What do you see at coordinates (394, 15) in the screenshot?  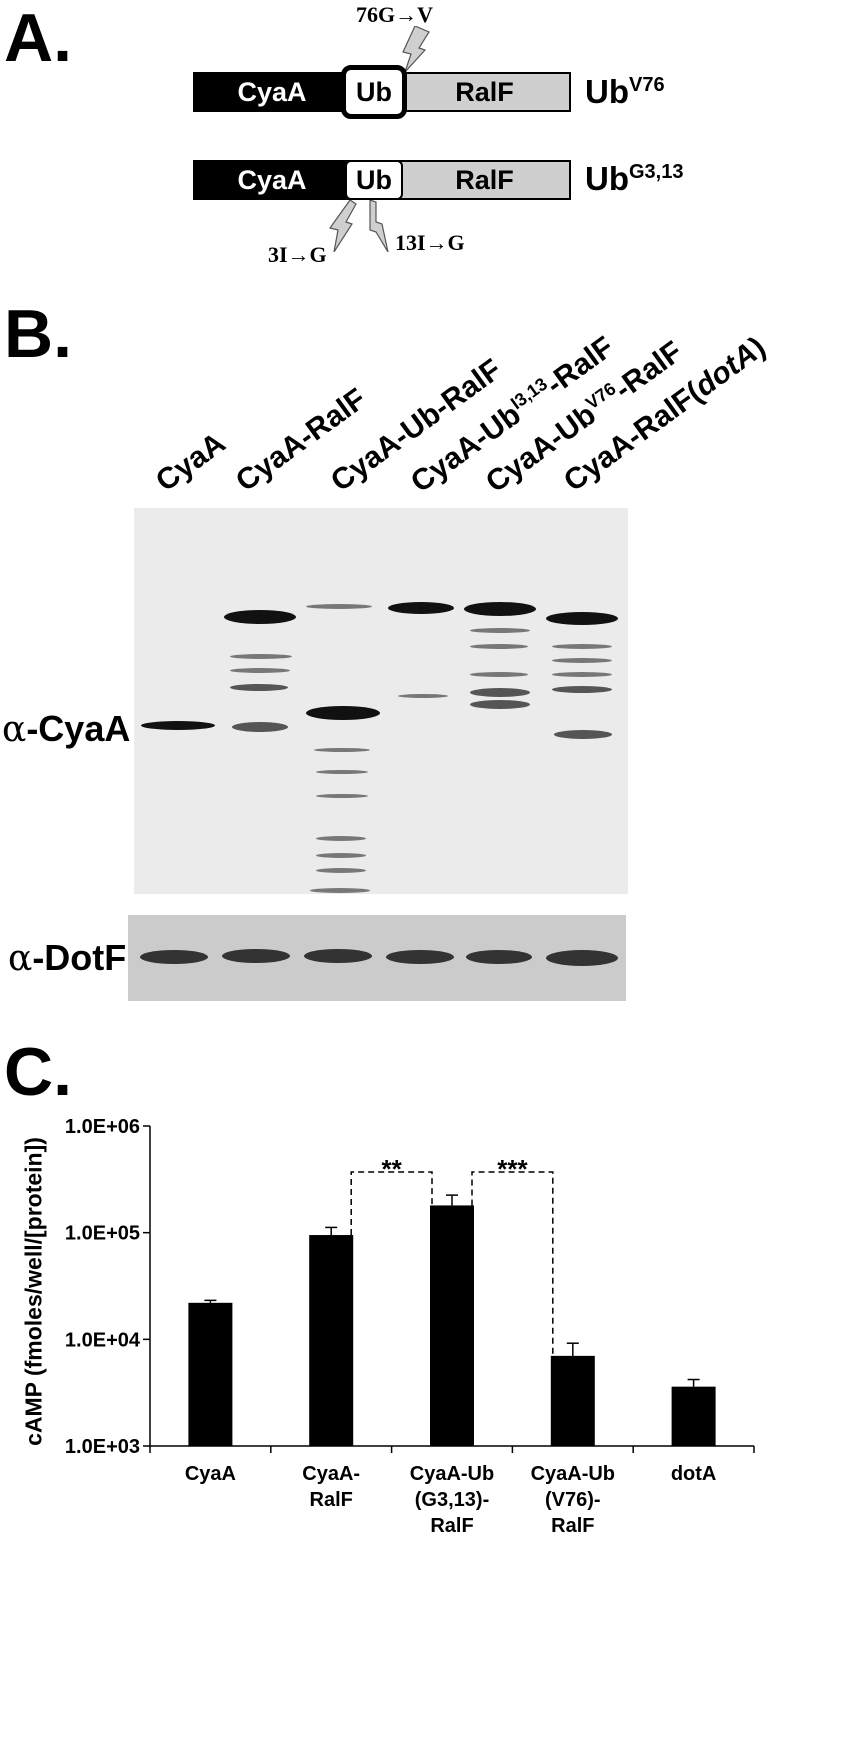 I see `mutation-76-label: 76G→V` at bounding box center [394, 15].